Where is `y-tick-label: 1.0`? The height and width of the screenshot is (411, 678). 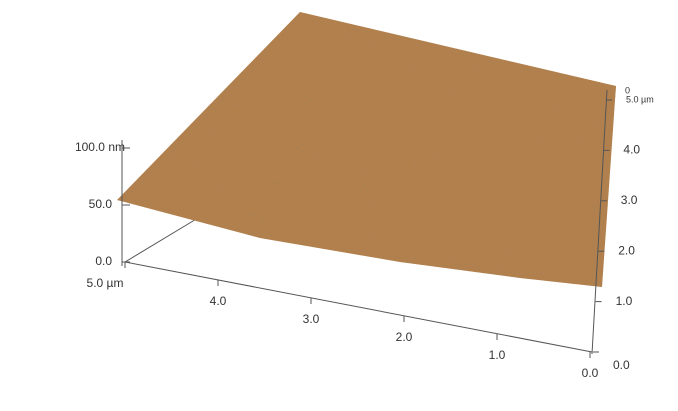 y-tick-label: 1.0 is located at coordinates (624, 301).